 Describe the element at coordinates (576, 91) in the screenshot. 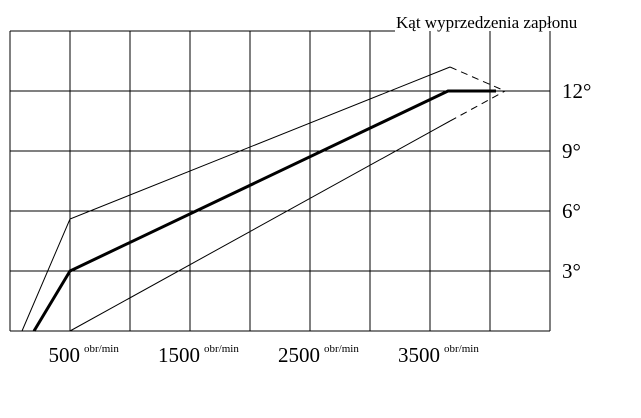

I see `y-tick-label: 12°` at that location.